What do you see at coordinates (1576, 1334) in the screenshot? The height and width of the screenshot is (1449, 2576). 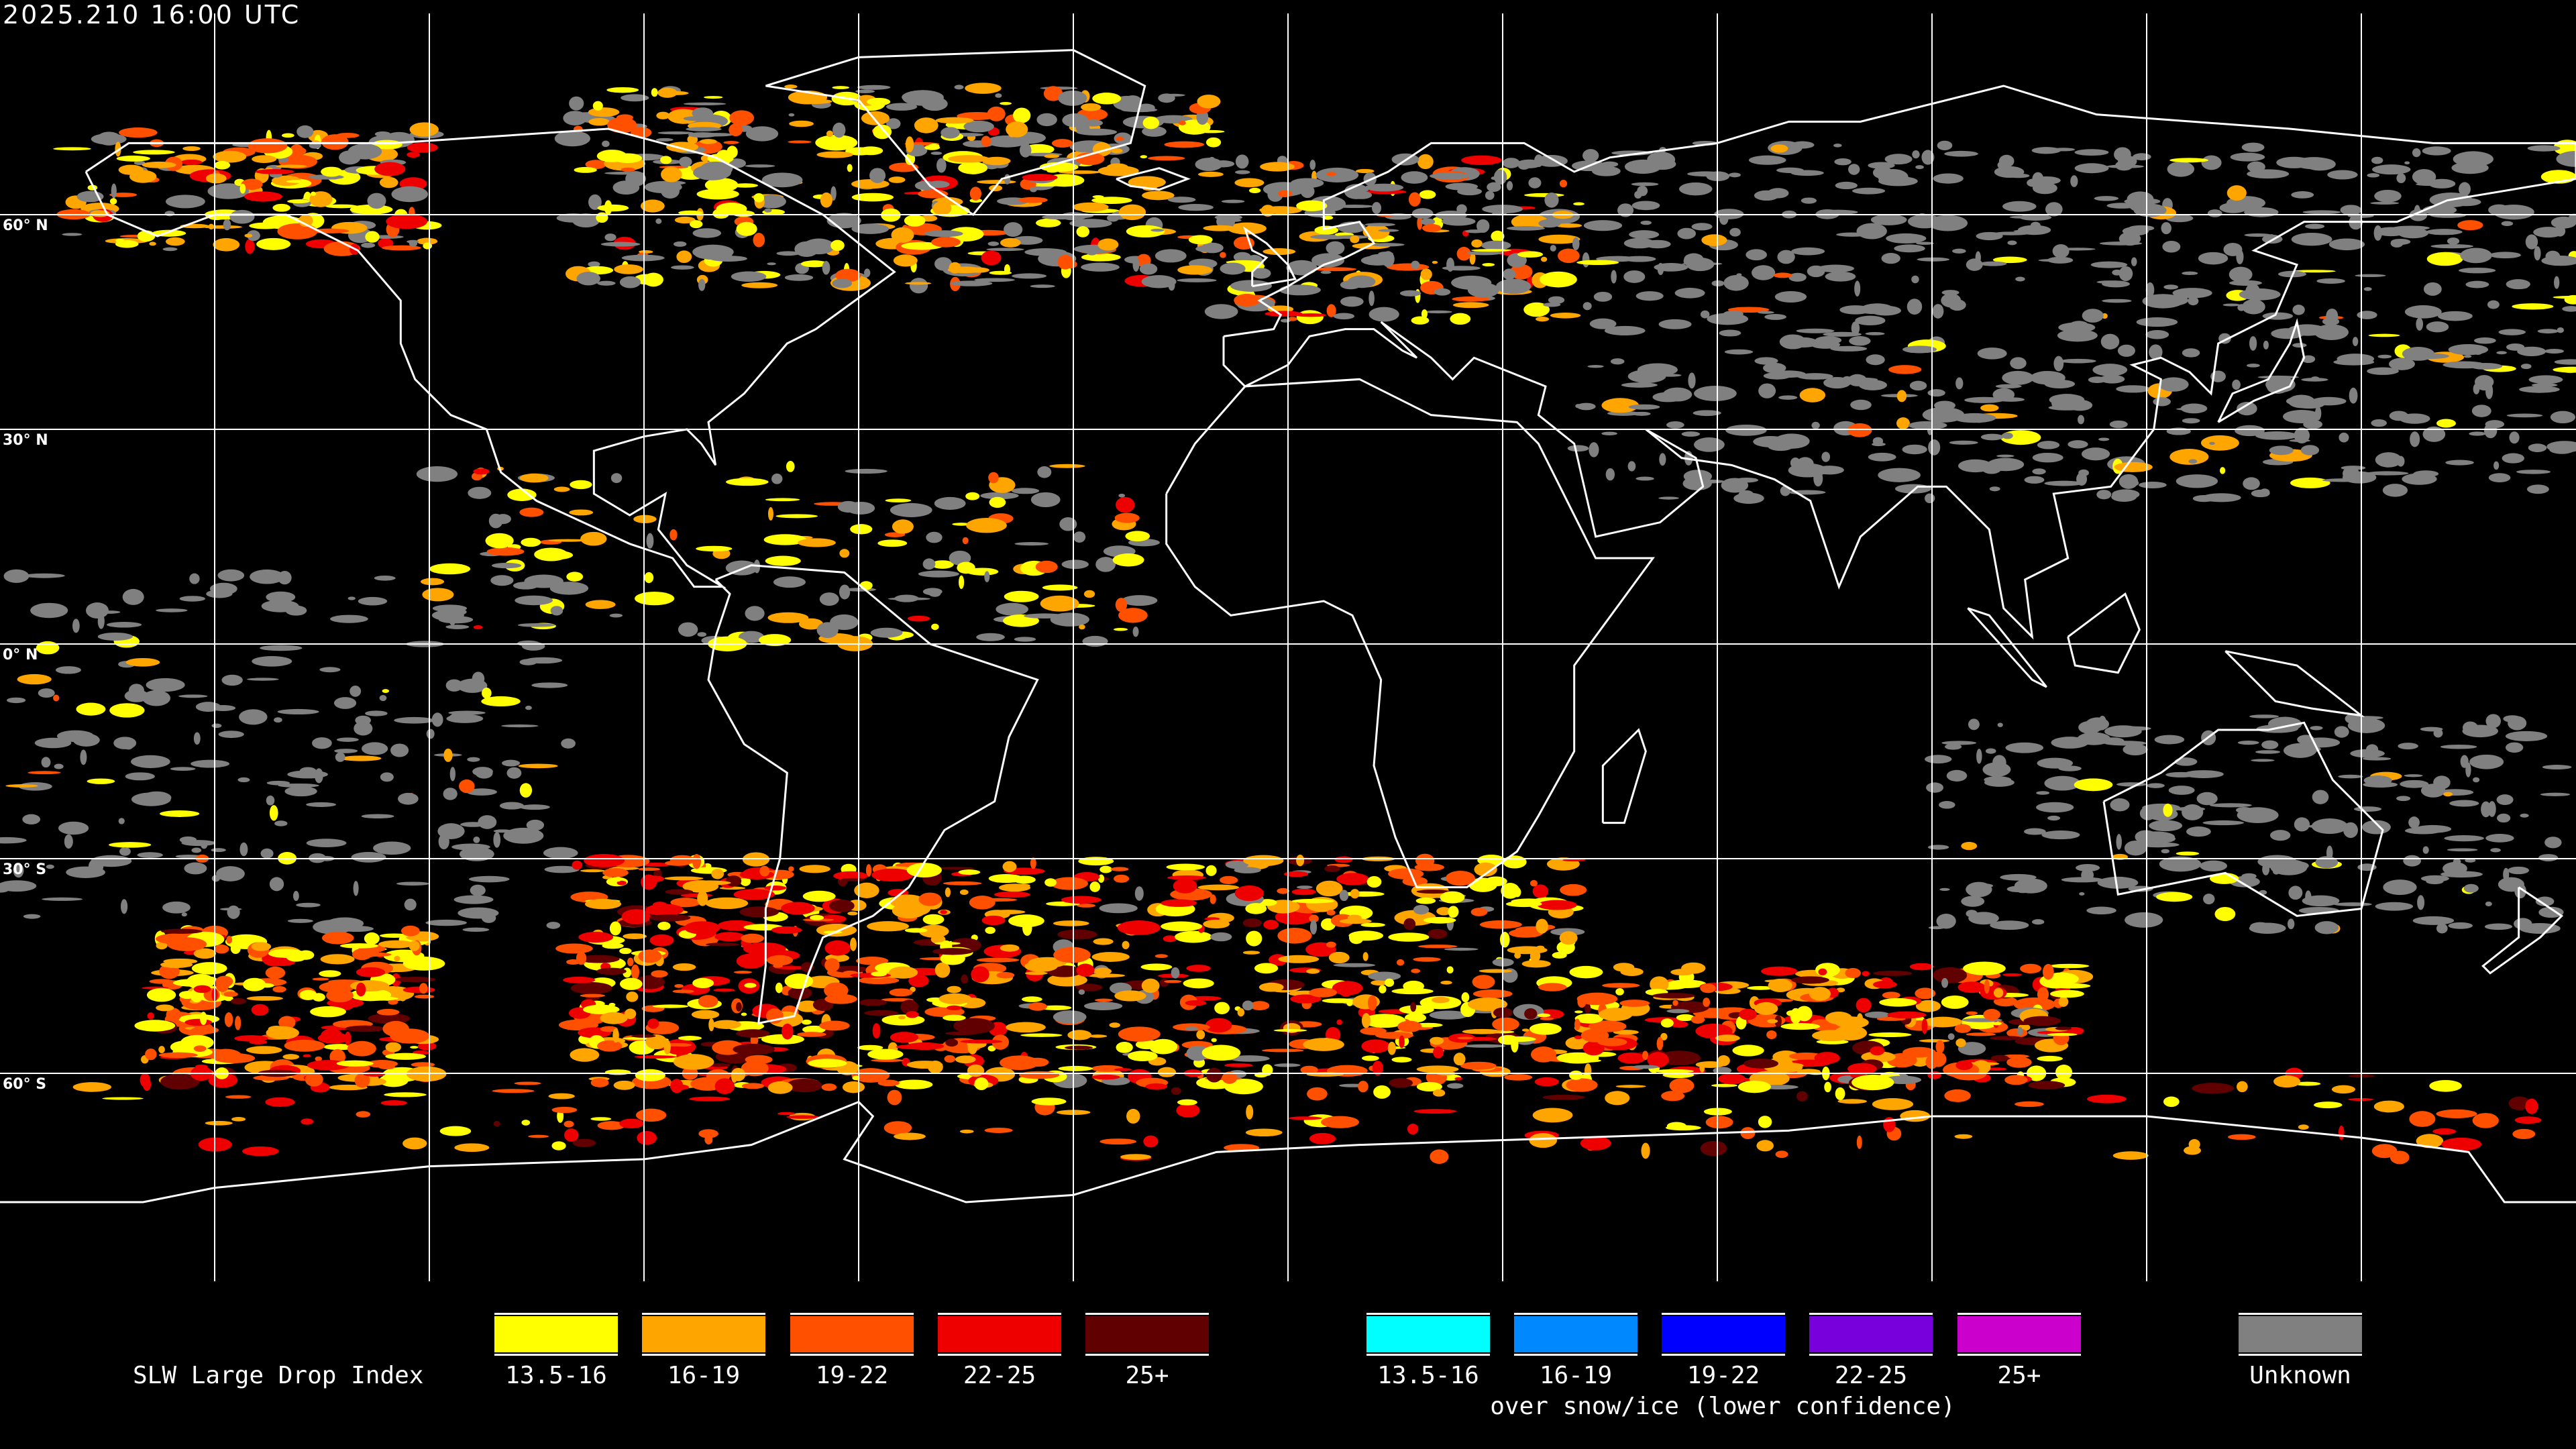 I see `legend-swatch-azure` at bounding box center [1576, 1334].